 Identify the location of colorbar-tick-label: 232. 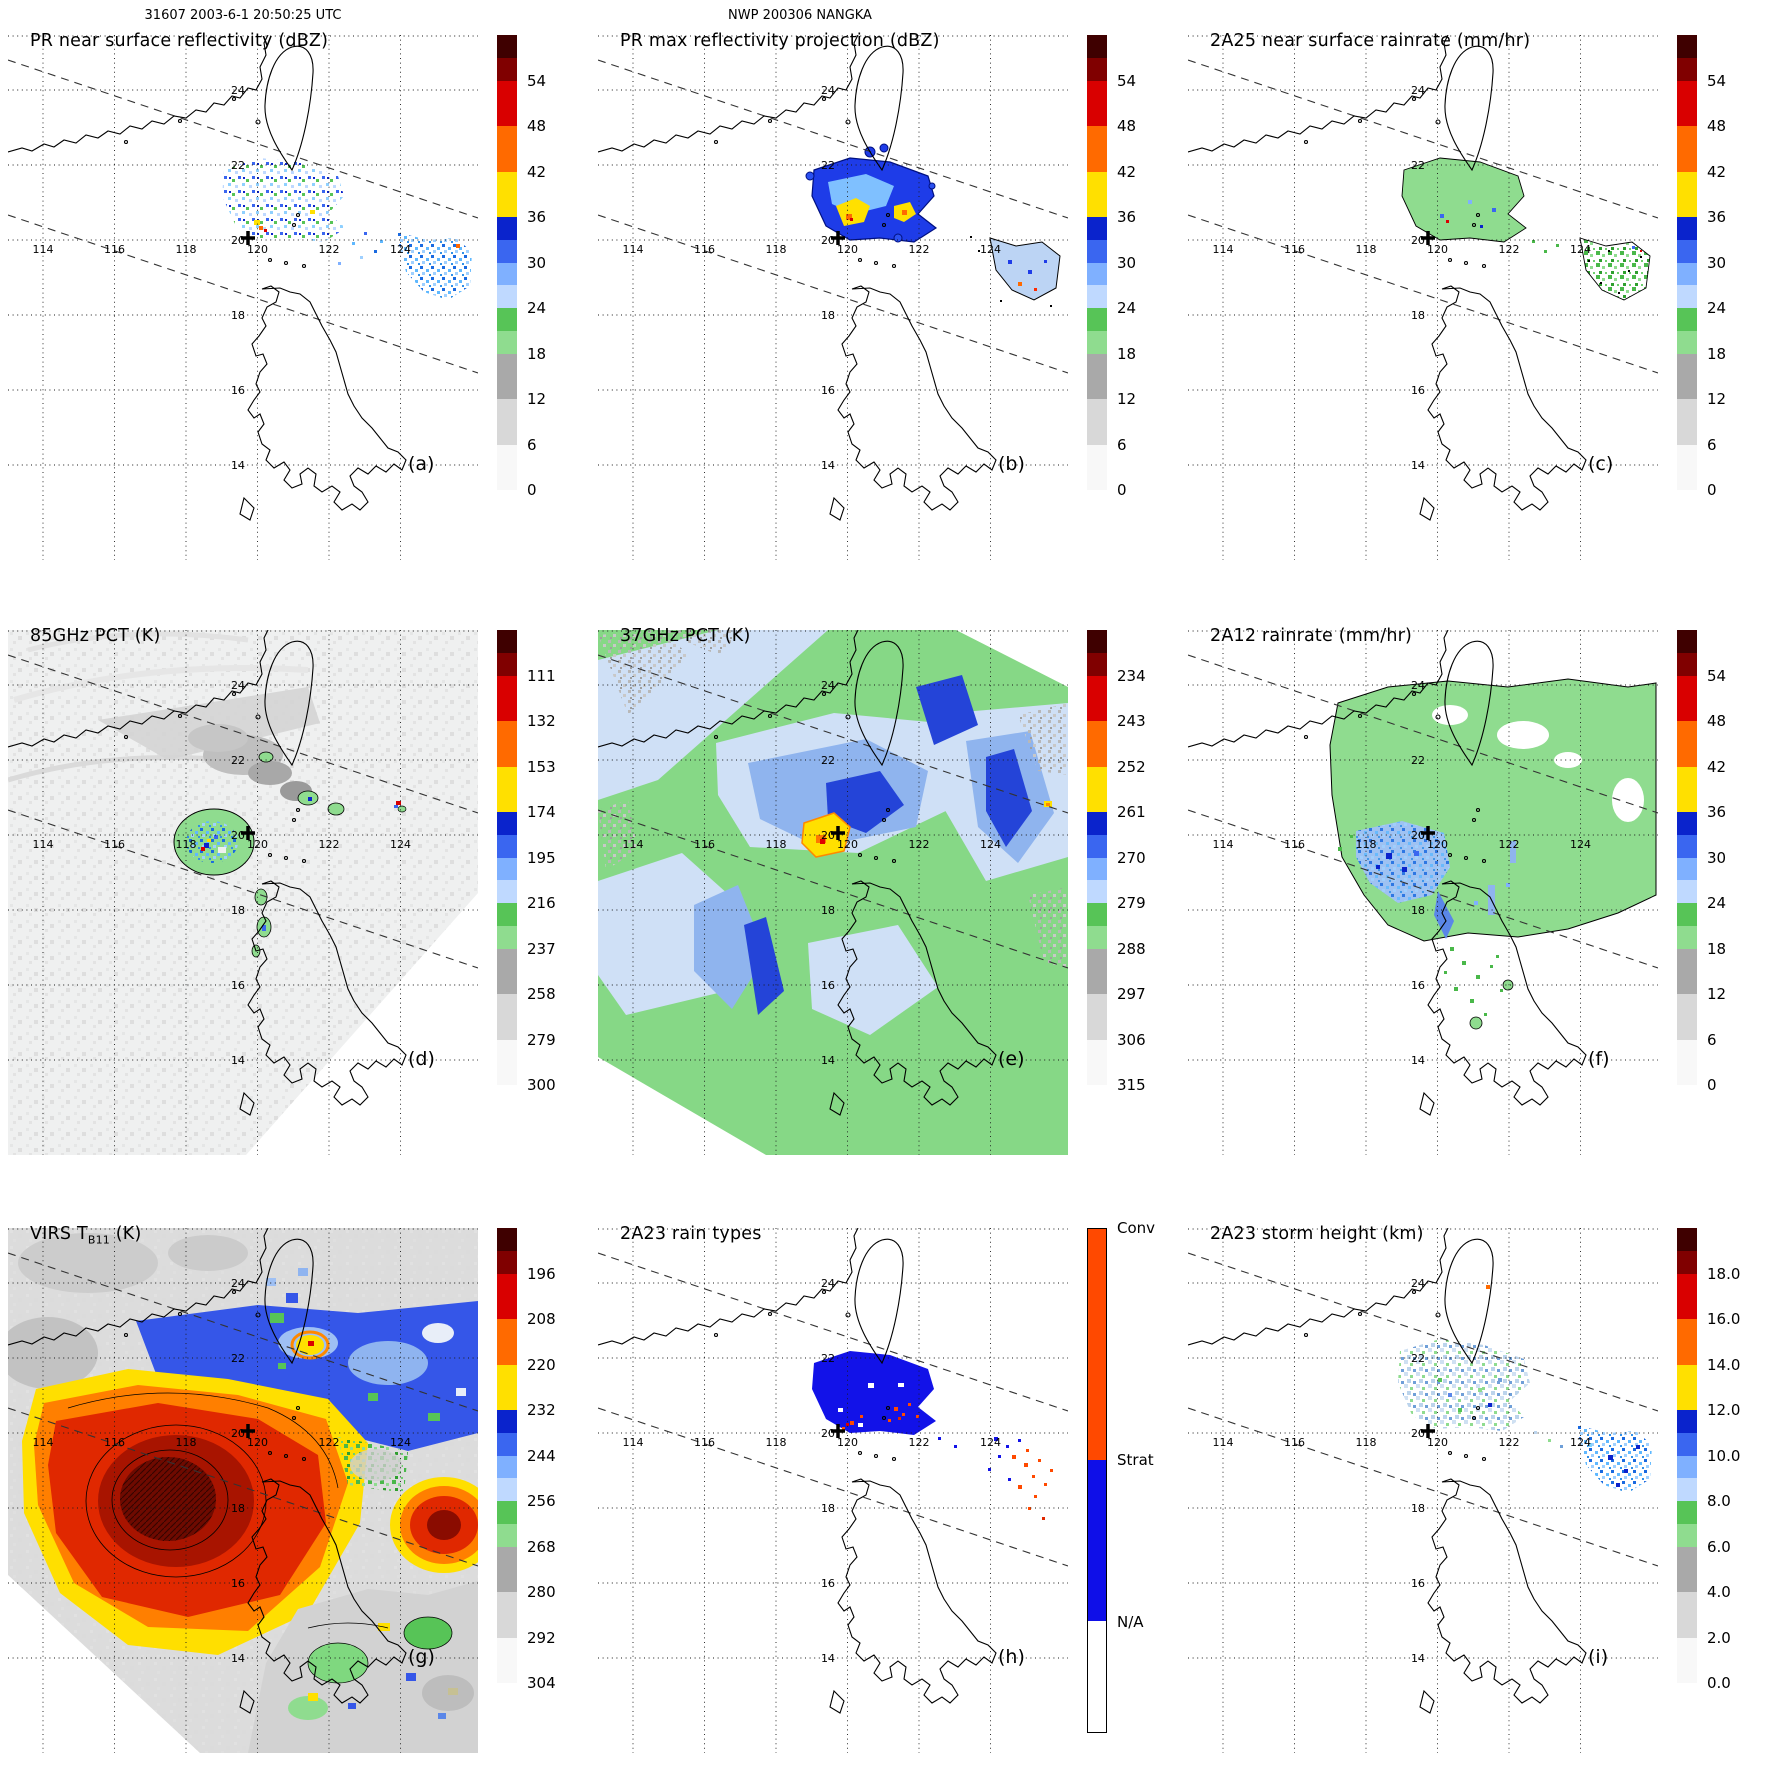
(541, 1410).